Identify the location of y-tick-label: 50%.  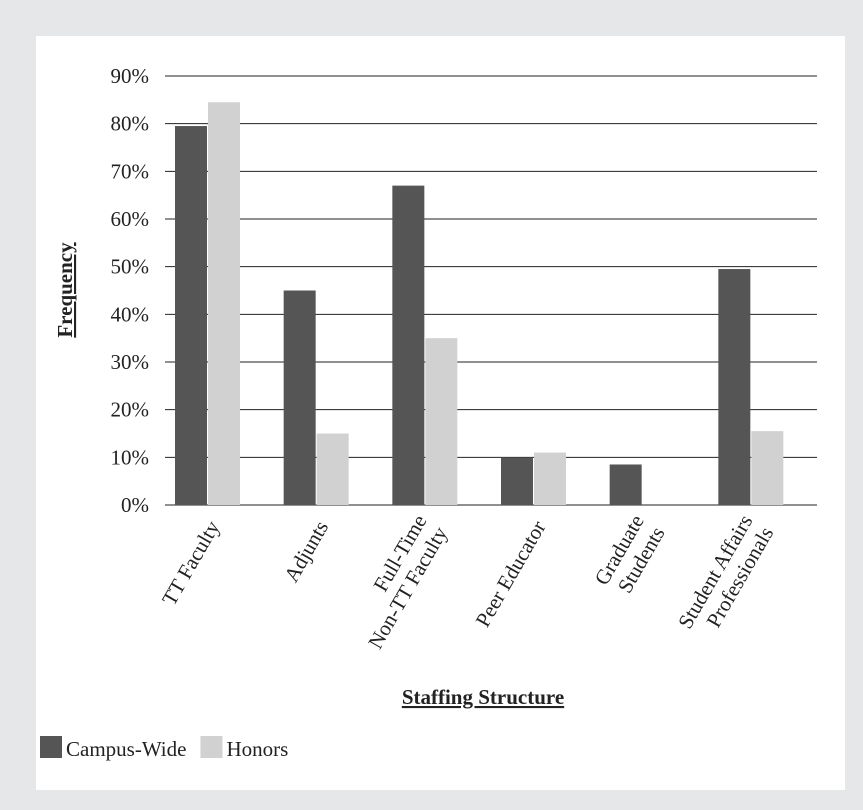
(130, 267).